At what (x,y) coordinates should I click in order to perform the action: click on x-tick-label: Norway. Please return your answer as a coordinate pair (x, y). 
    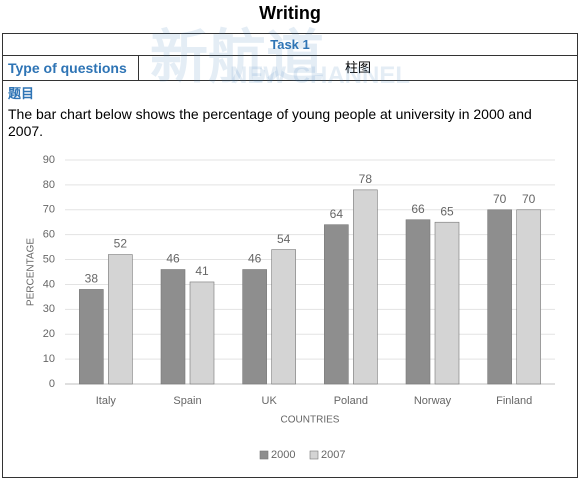
    Looking at the image, I should click on (433, 401).